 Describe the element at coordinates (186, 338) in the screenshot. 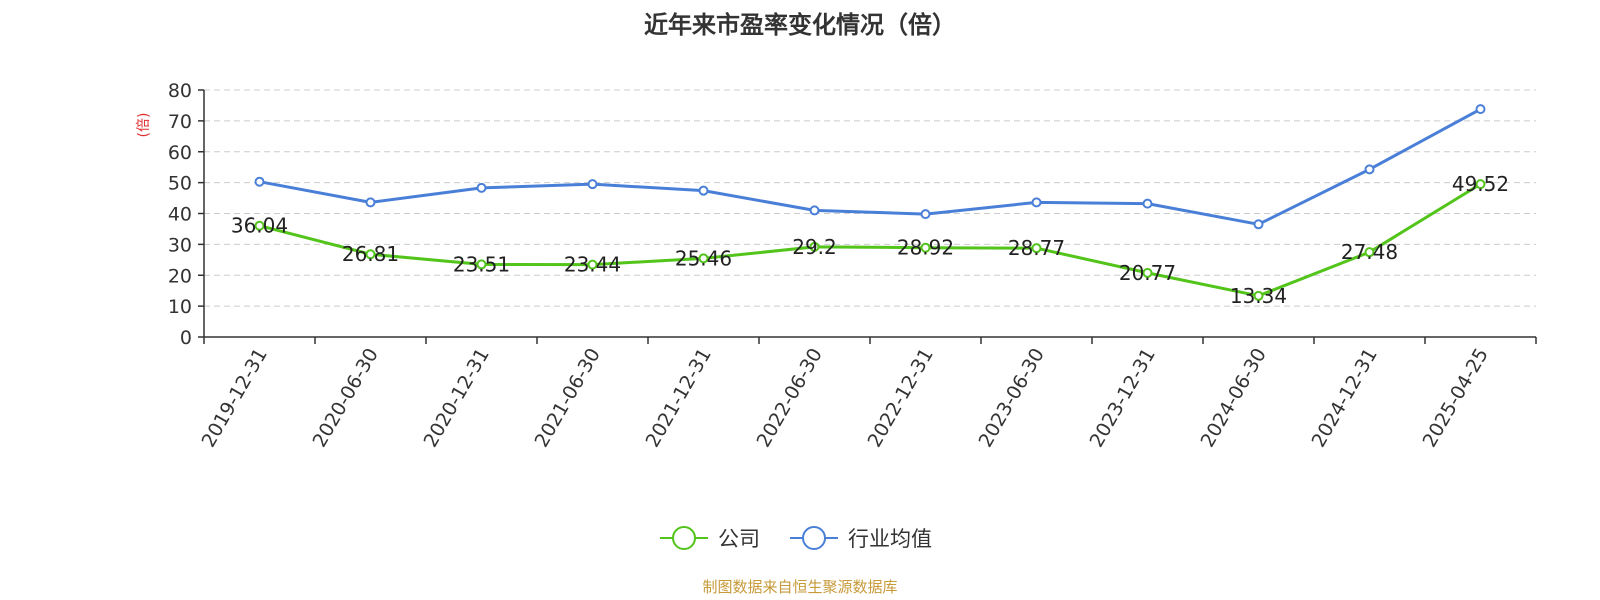

I see `y-tick-label: 0` at that location.